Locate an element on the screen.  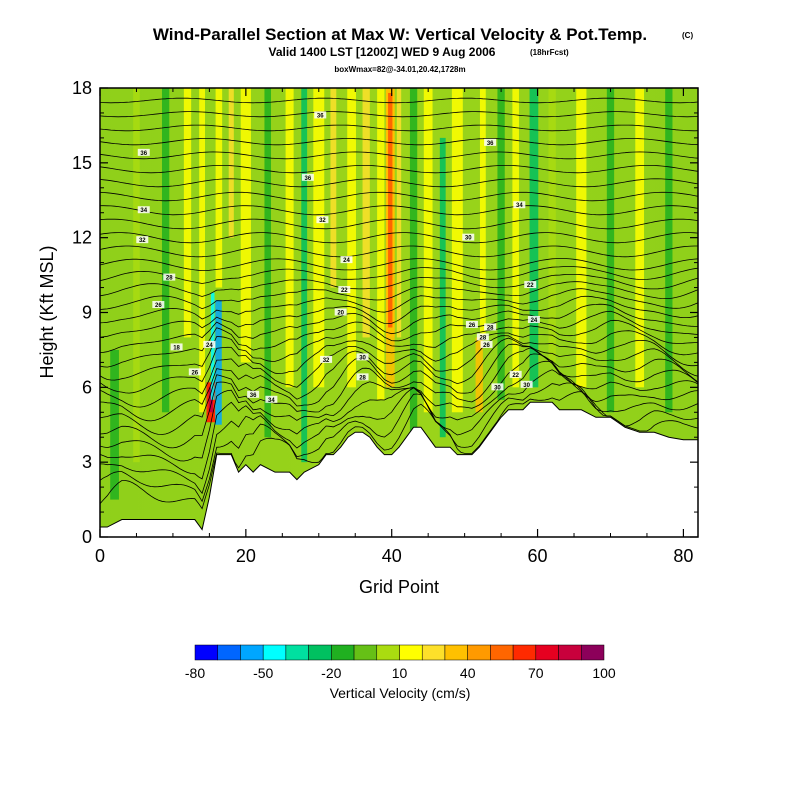
y-tick-label: 0 is located at coordinates (87, 537).